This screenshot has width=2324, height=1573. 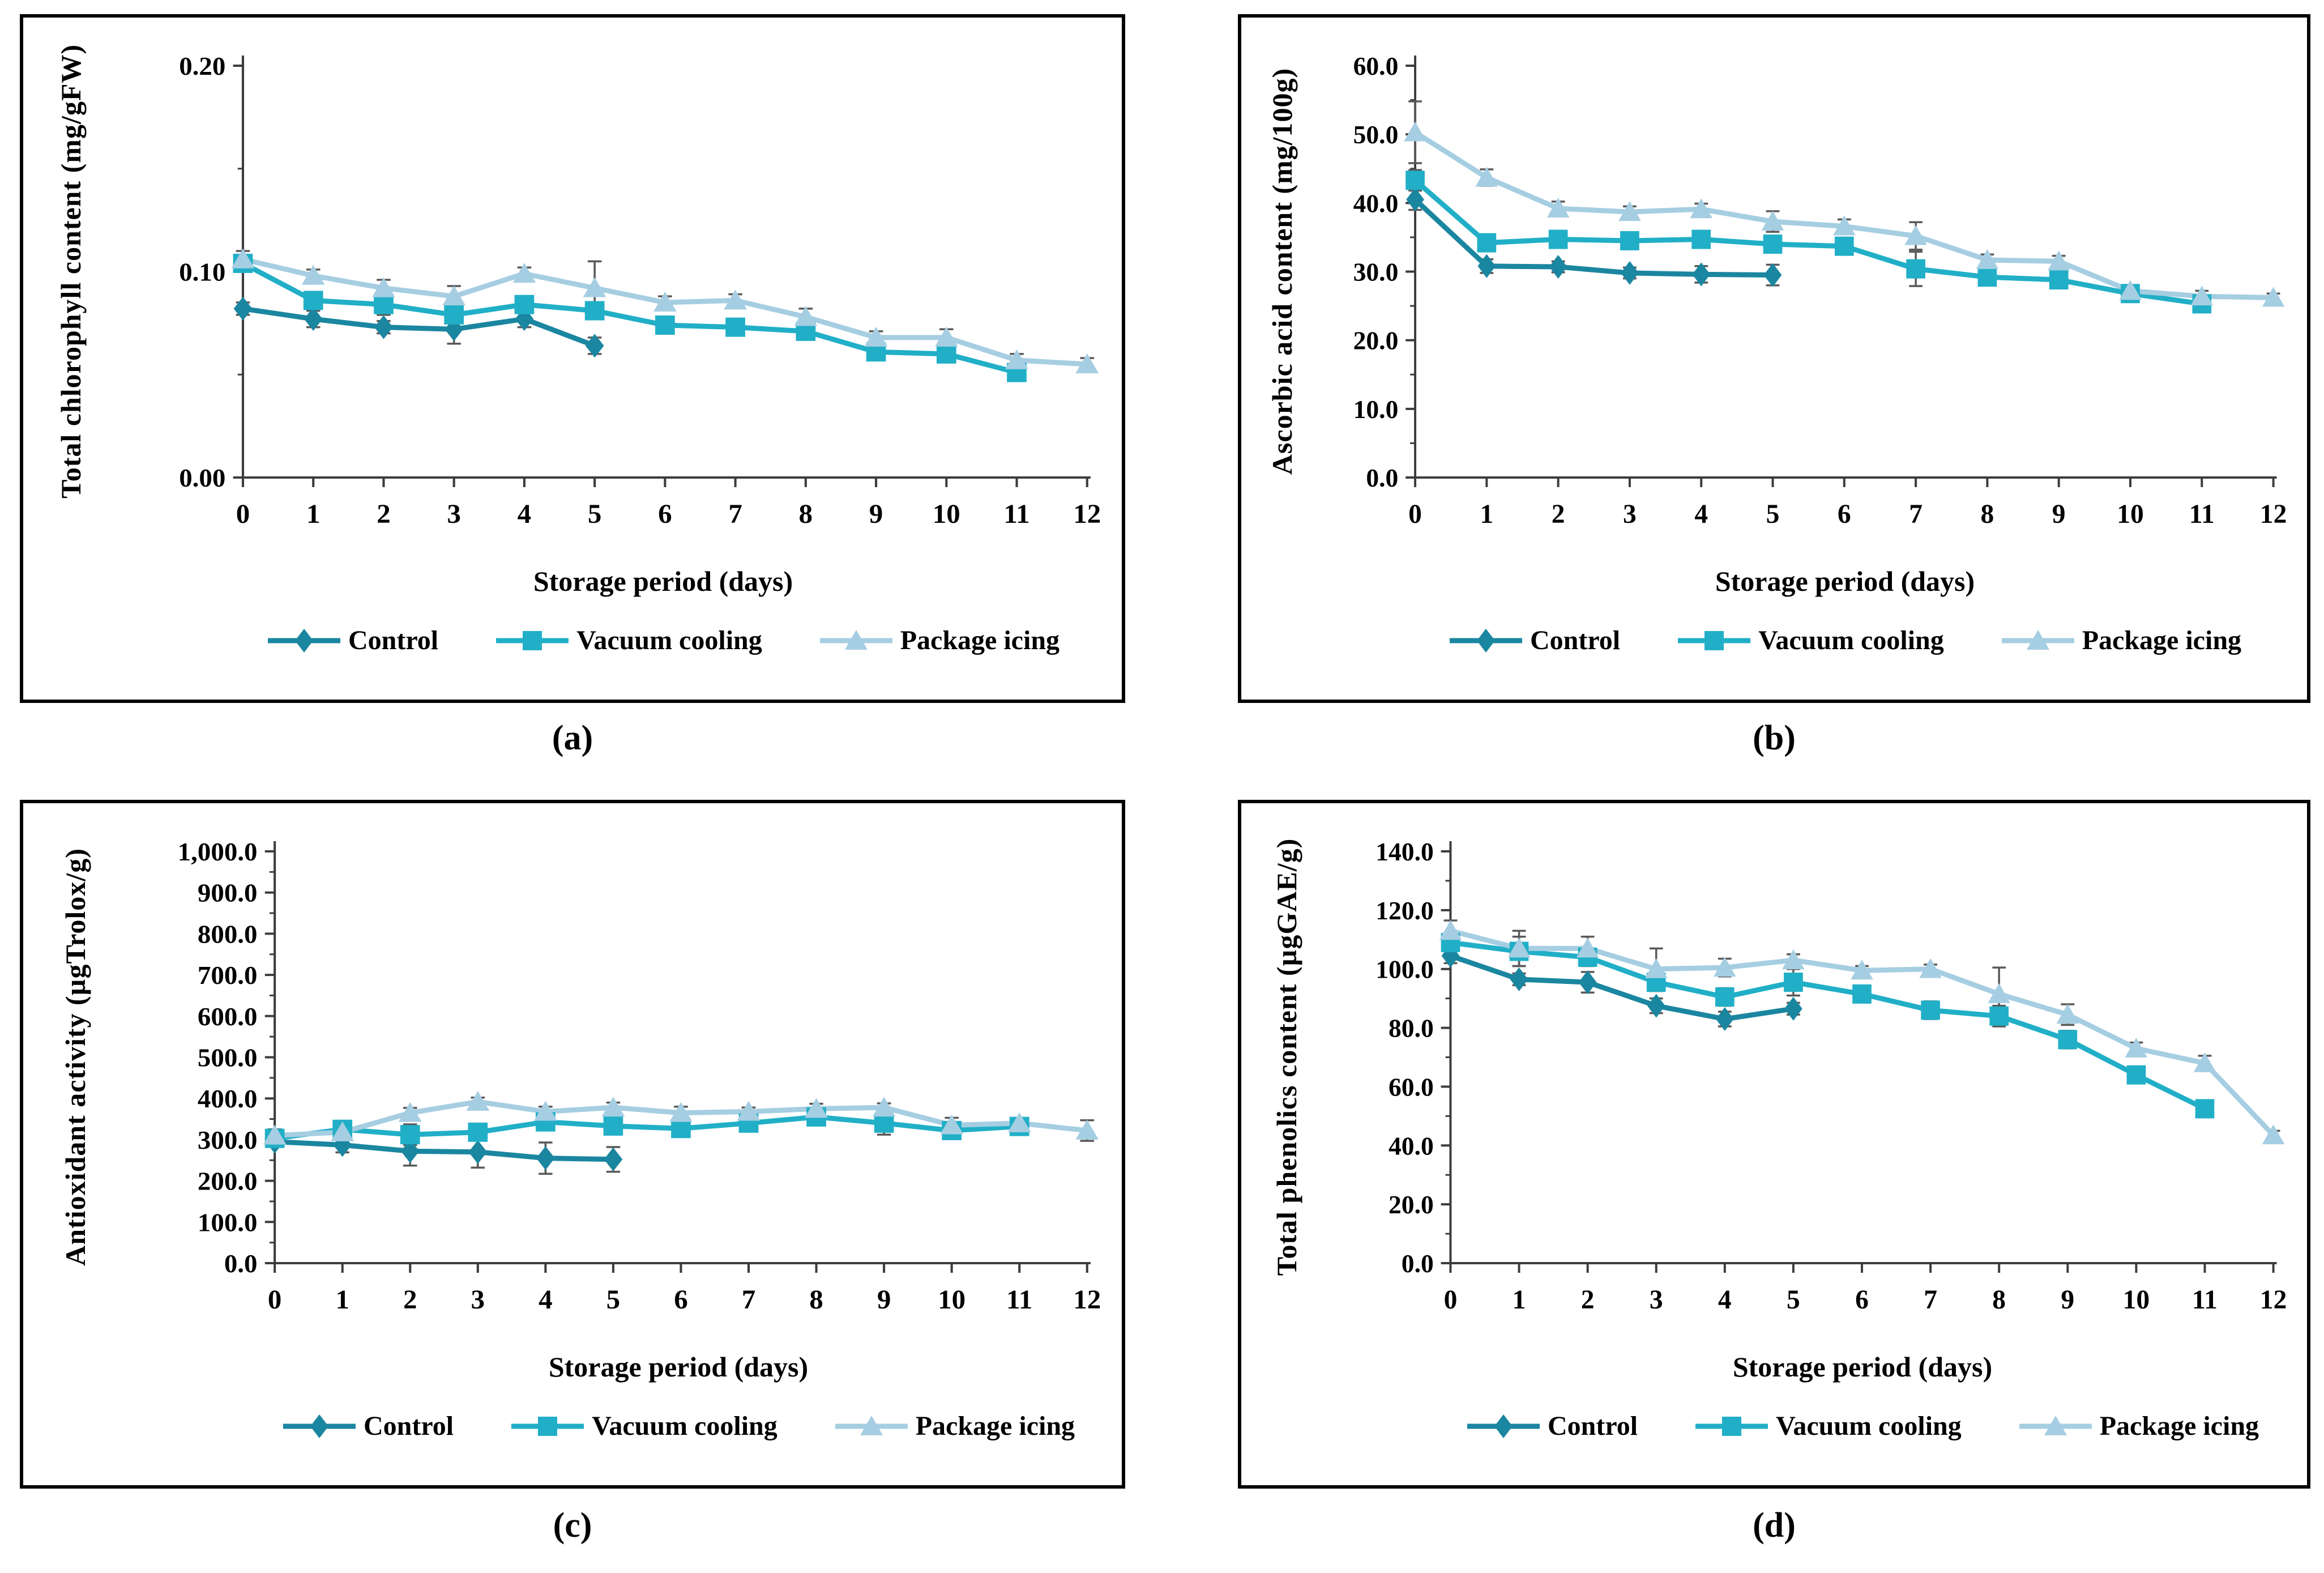 What do you see at coordinates (75, 1057) in the screenshot?
I see `y-axis-label: Antioxidant activity (µgTrolox/g)` at bounding box center [75, 1057].